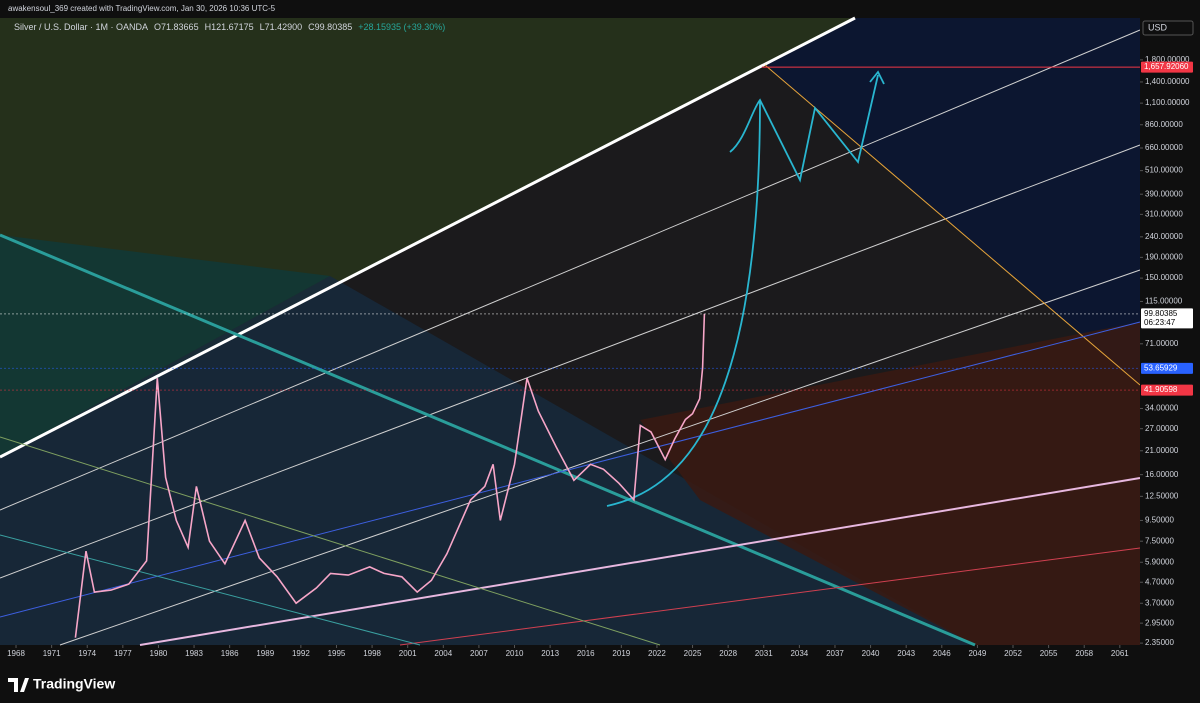 This screenshot has height=703, width=1200. What do you see at coordinates (1164, 193) in the screenshot?
I see `y-tick-label: 390.00000` at bounding box center [1164, 193].